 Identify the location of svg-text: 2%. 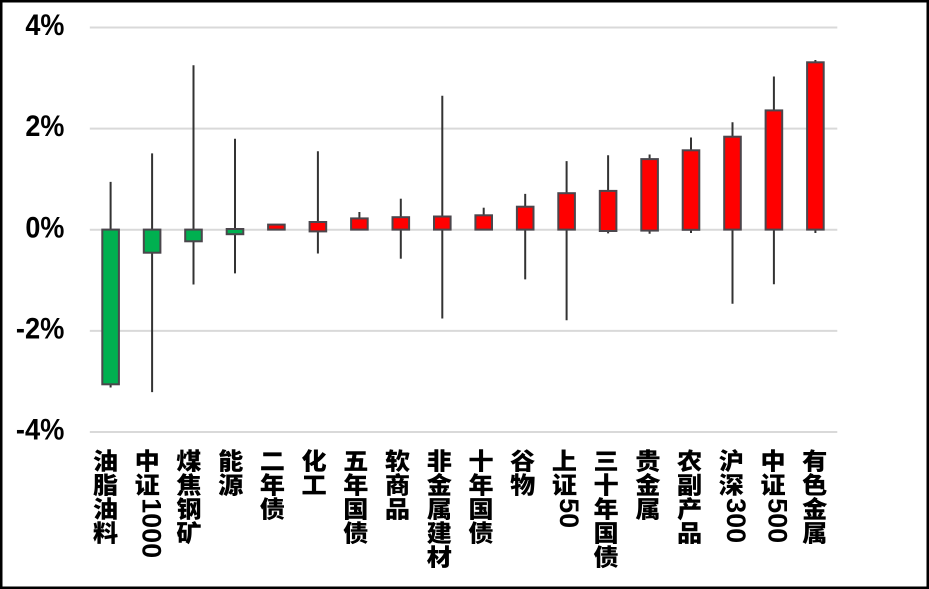
(44, 126).